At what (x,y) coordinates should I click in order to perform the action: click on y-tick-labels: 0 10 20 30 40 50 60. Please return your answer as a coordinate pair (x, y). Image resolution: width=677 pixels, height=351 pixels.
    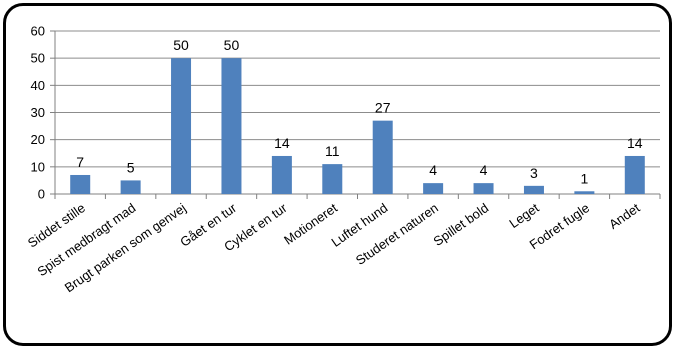
    Looking at the image, I should click on (38, 113).